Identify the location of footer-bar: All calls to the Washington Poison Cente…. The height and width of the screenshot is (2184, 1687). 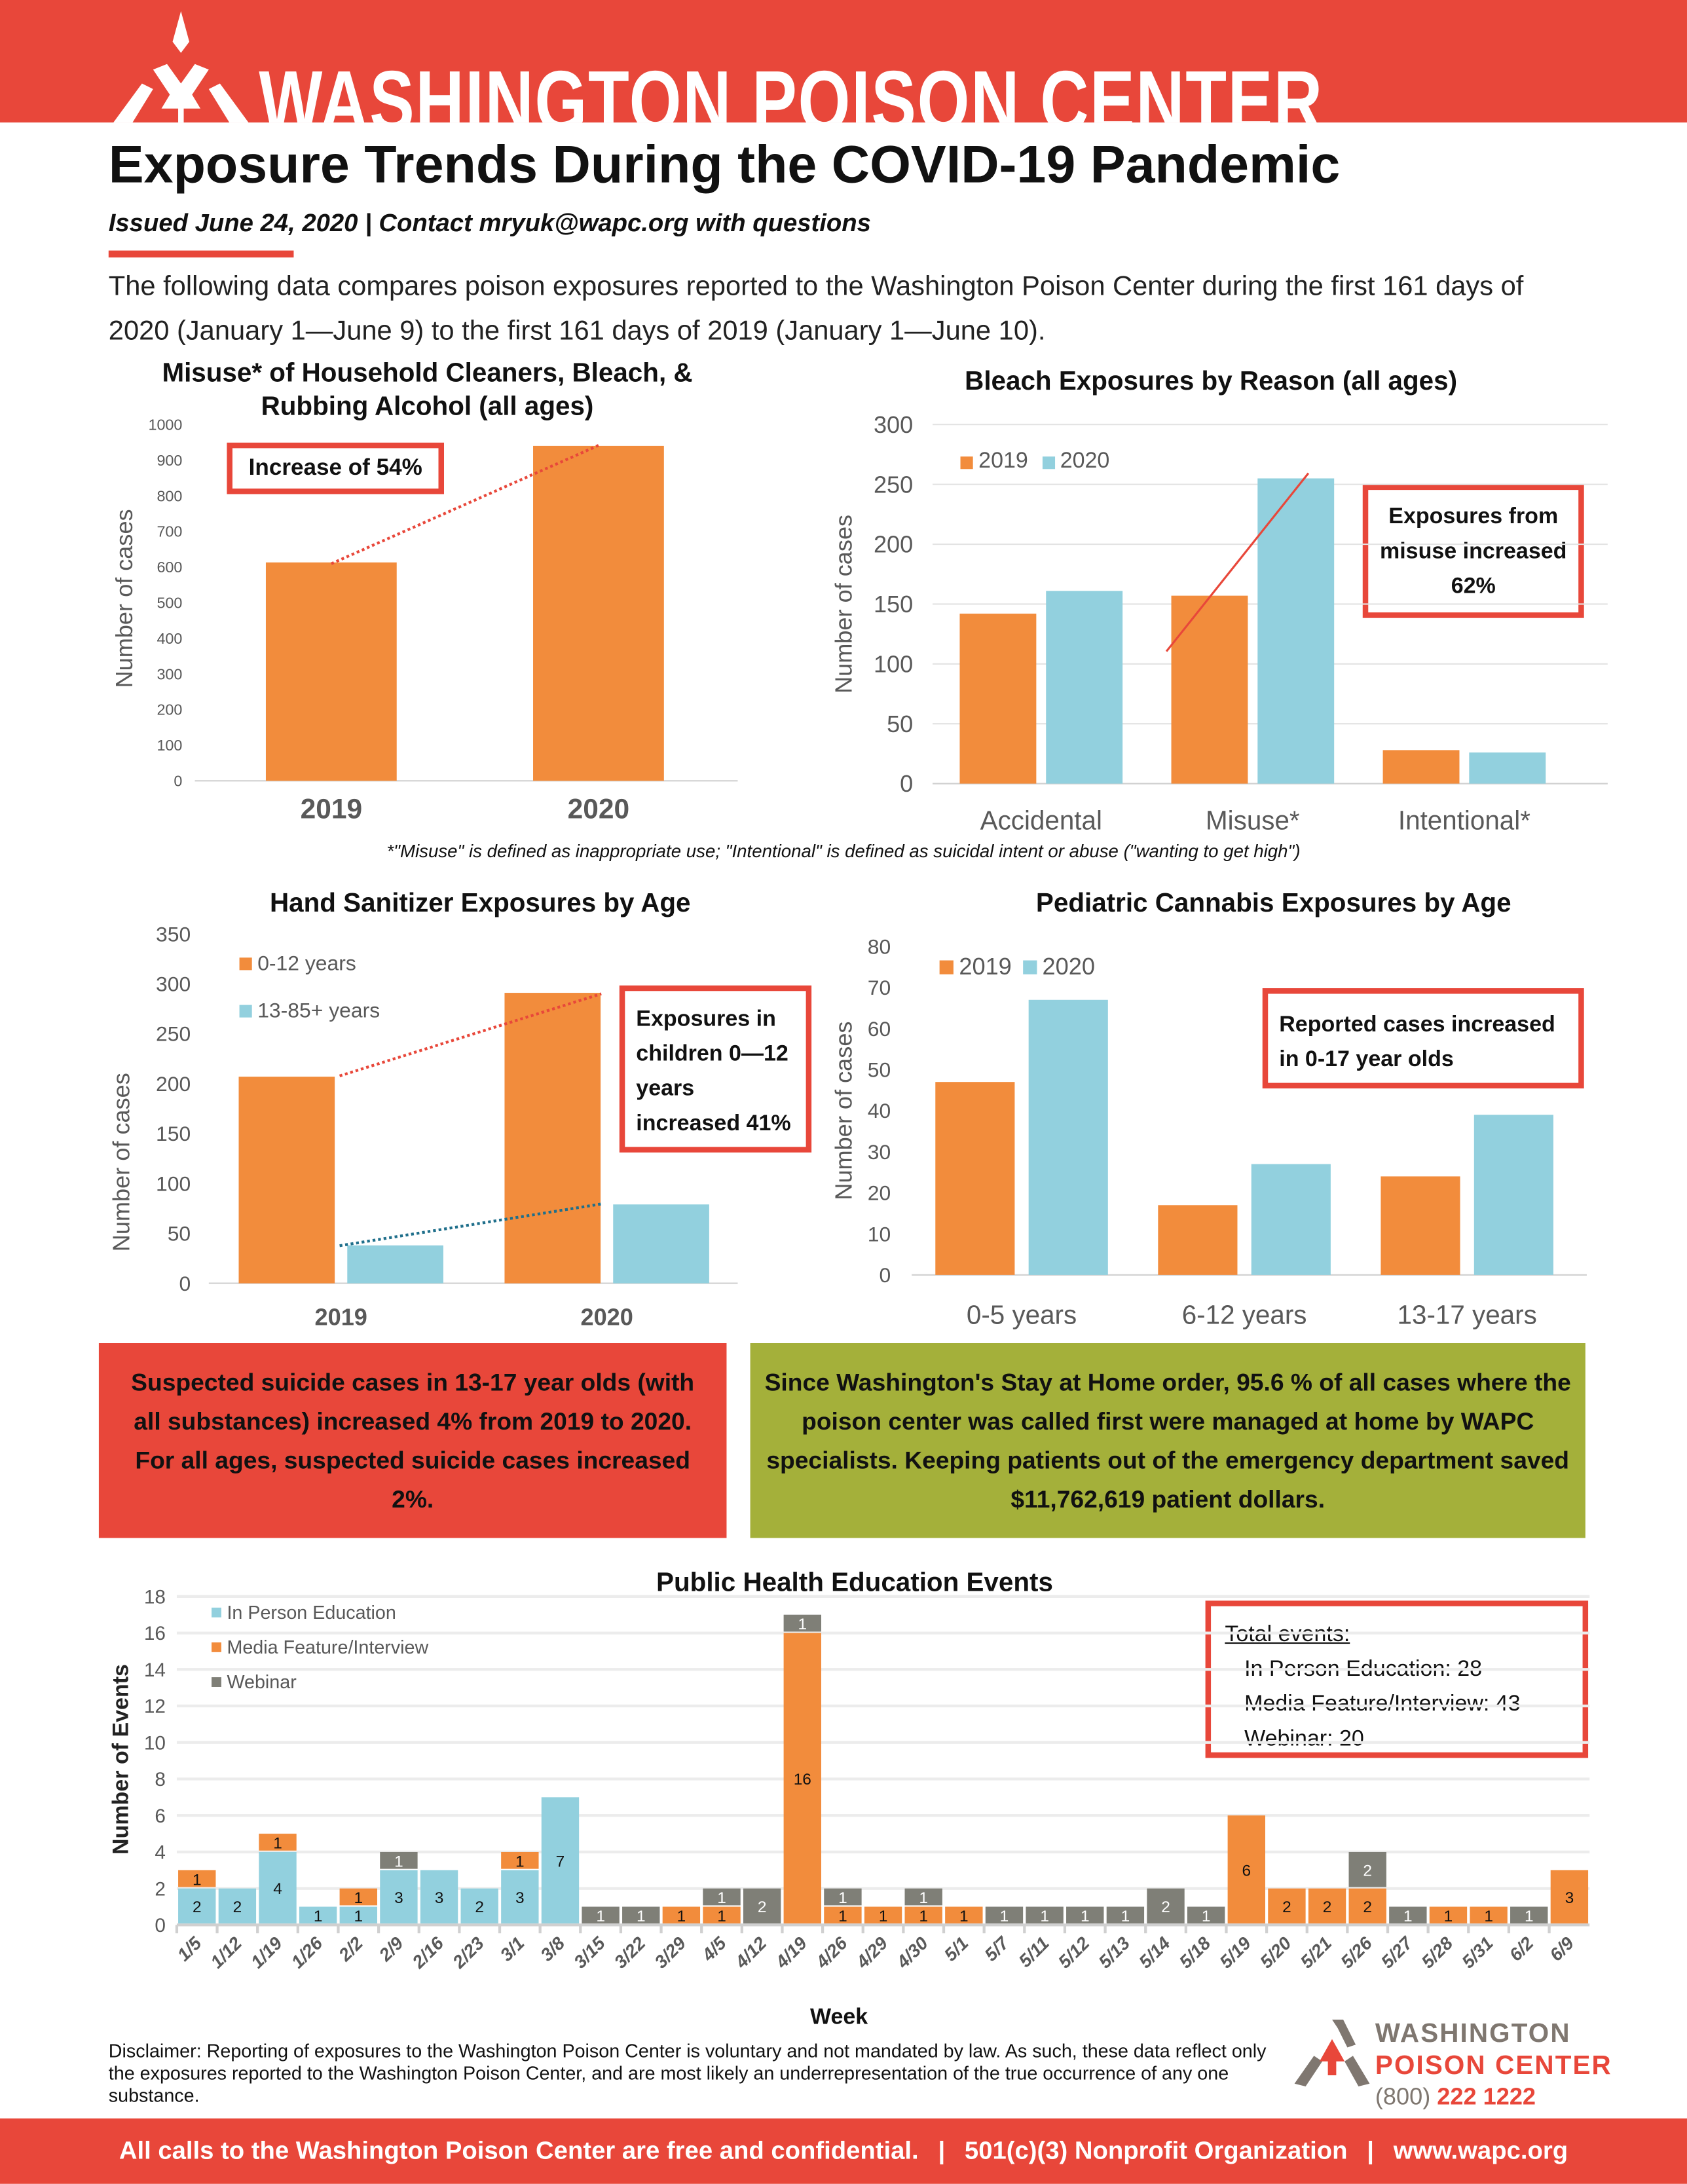
(843, 2151).